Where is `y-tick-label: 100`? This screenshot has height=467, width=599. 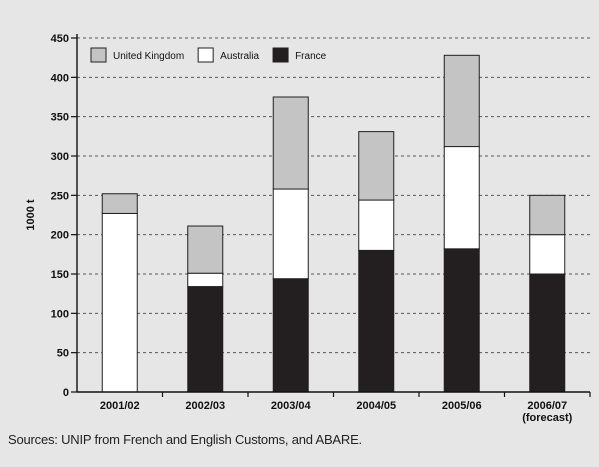
y-tick-label: 100 is located at coordinates (60, 314).